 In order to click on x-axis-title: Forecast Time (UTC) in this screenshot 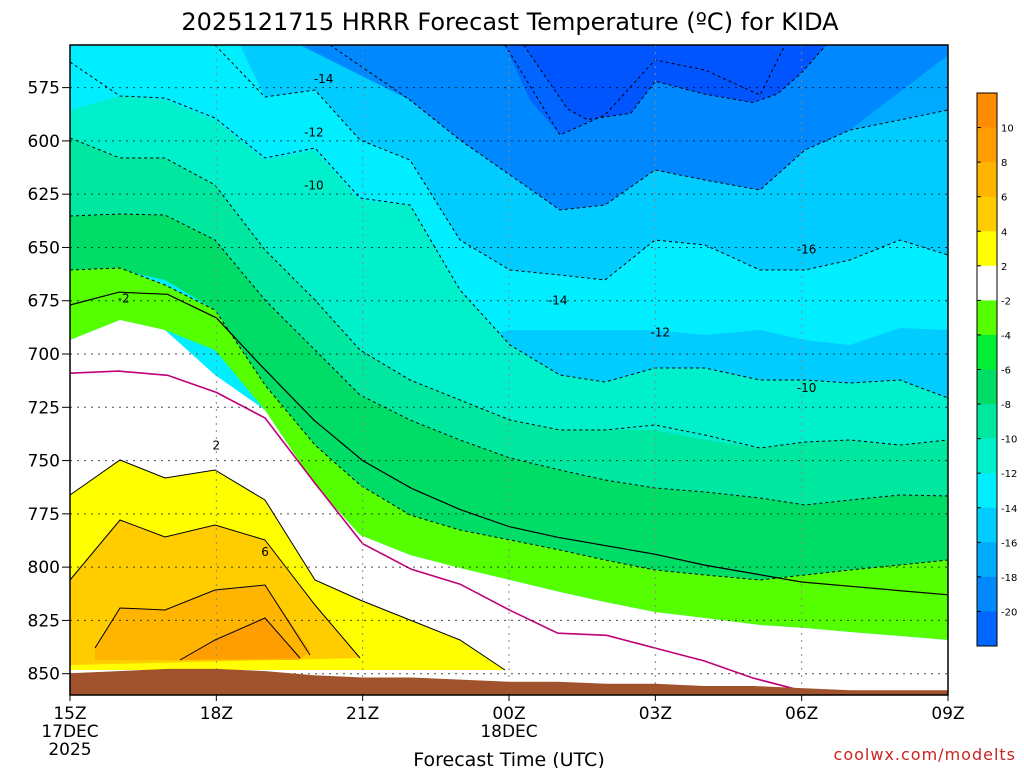, I will do `click(508, 758)`.